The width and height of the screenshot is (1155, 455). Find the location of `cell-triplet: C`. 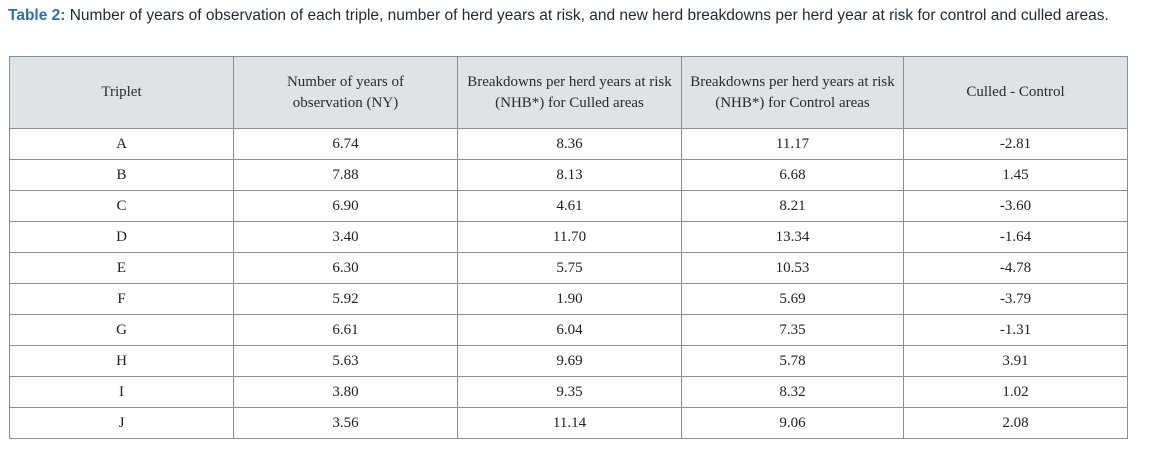

cell-triplet: C is located at coordinates (121, 206).